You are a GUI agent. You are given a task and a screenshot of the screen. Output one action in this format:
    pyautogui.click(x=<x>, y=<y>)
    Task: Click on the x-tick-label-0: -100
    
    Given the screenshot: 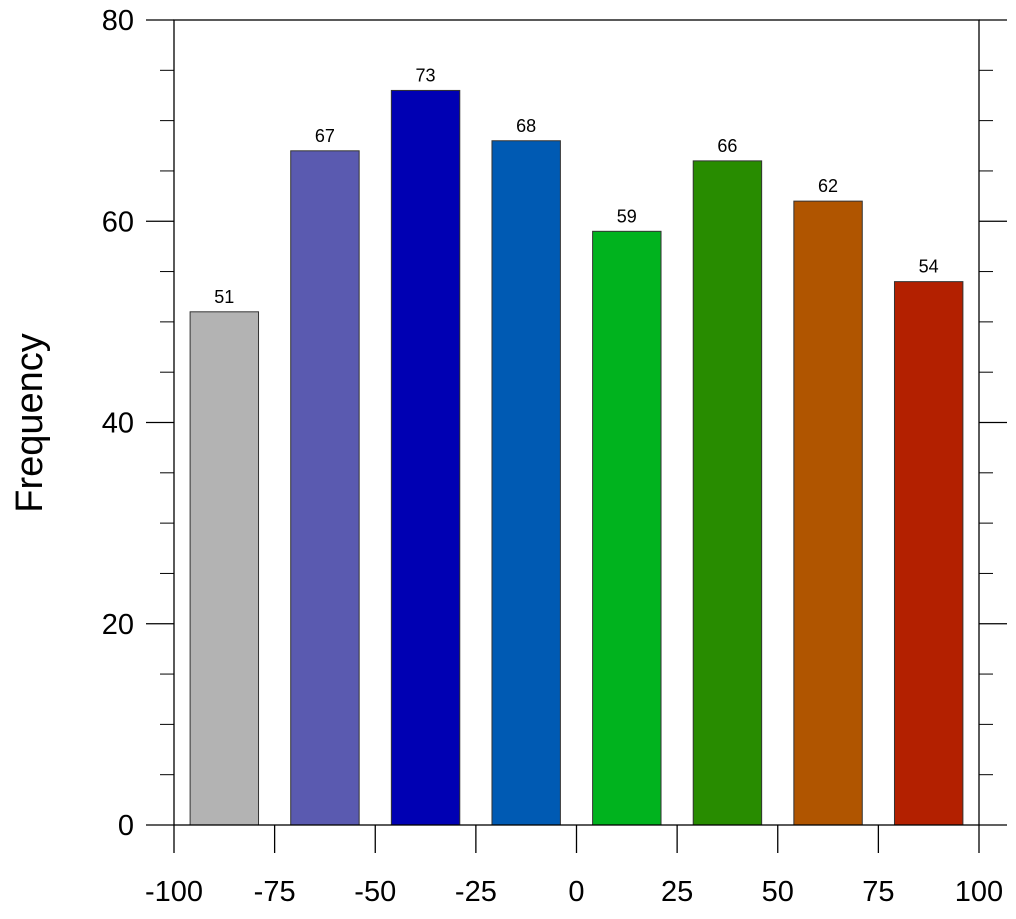 What is the action you would take?
    pyautogui.click(x=174, y=892)
    